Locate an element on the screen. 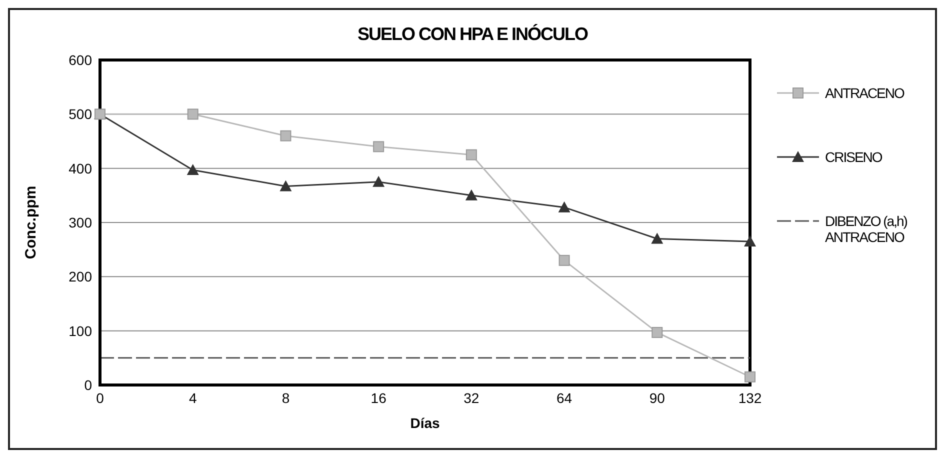  x-tick-label: 4 is located at coordinates (192, 398).